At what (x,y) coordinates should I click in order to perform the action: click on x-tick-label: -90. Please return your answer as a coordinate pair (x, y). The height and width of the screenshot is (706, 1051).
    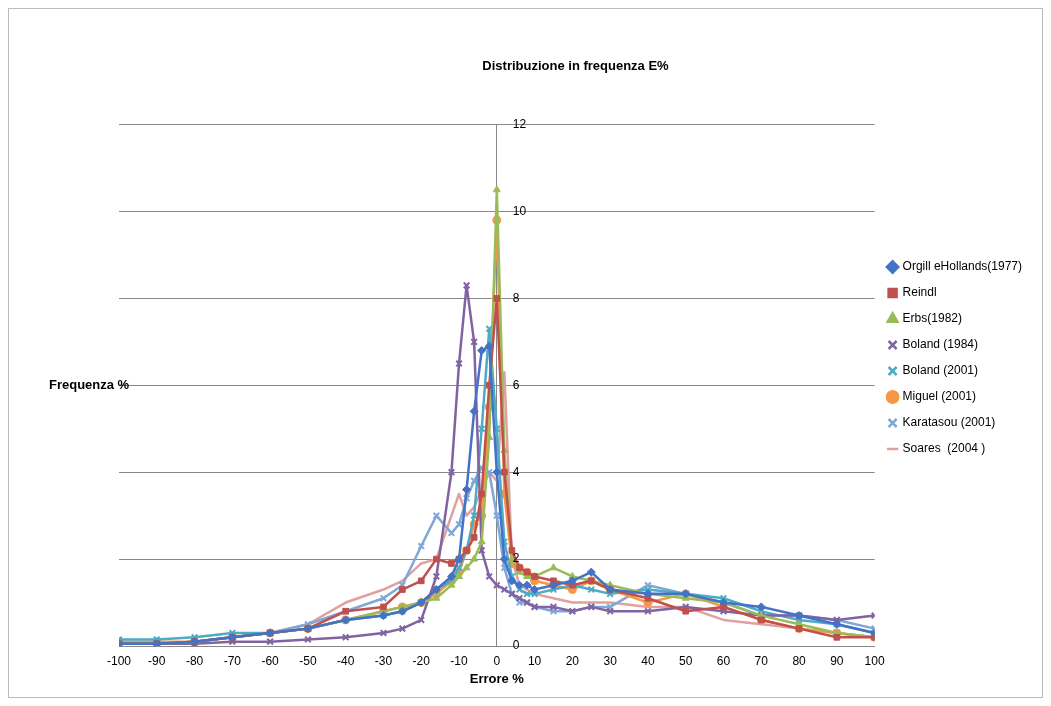
    Looking at the image, I should click on (157, 660).